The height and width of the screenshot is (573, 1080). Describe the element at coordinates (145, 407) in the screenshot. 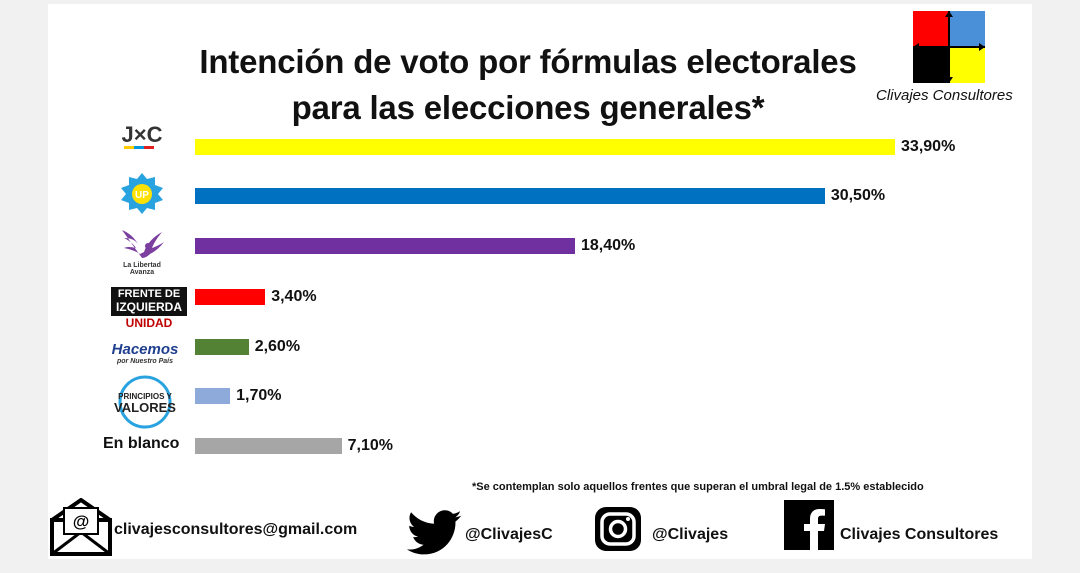

I see `svg-text: VALORES` at that location.